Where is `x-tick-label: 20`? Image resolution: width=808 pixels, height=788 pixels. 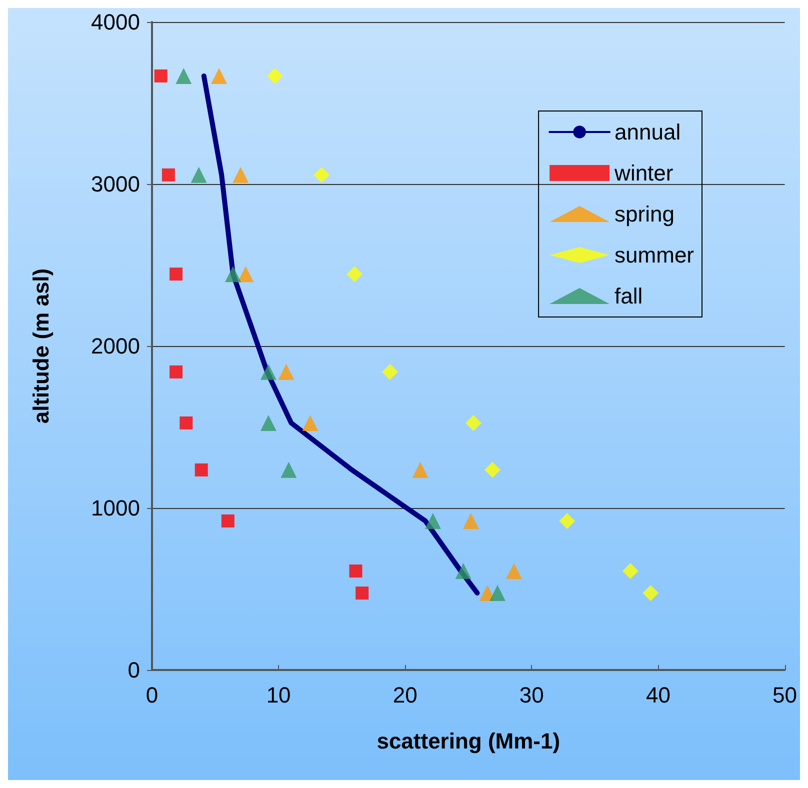 x-tick-label: 20 is located at coordinates (405, 695).